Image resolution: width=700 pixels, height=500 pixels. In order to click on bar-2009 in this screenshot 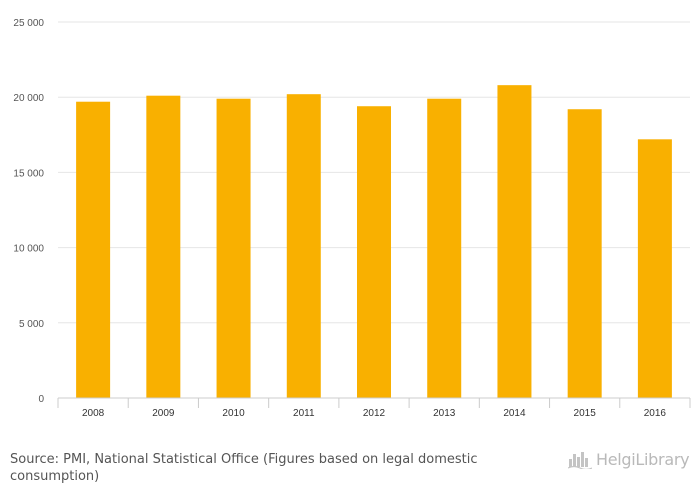, I will do `click(163, 247)`.